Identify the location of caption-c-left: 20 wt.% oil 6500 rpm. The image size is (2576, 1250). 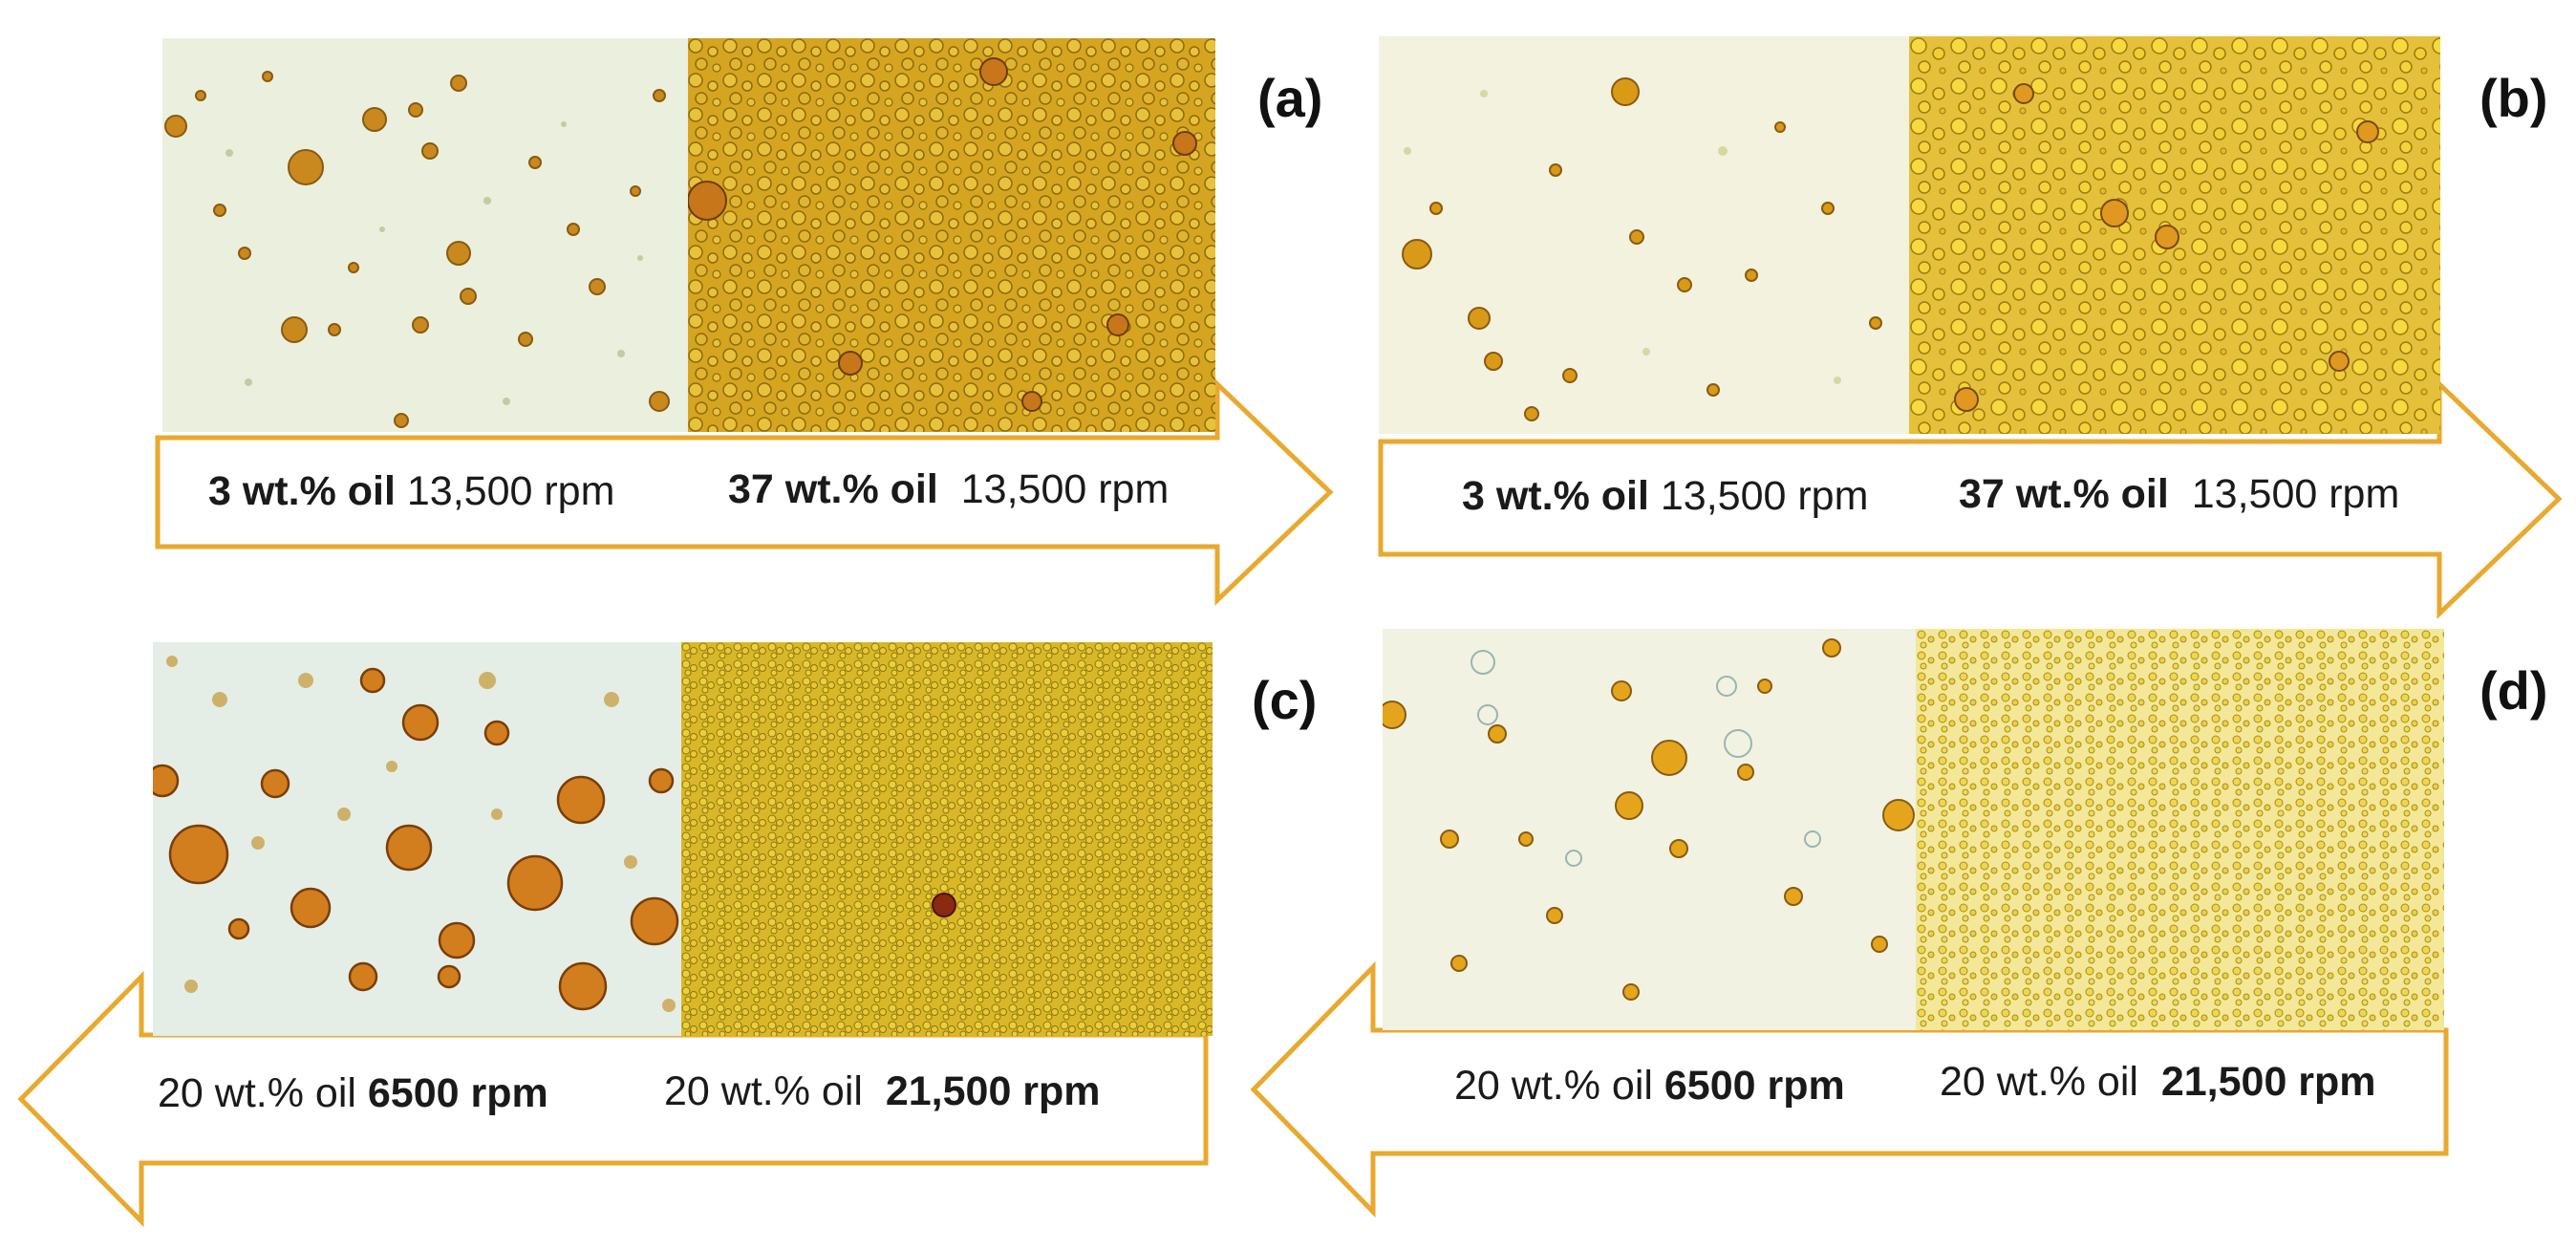
(353, 1093).